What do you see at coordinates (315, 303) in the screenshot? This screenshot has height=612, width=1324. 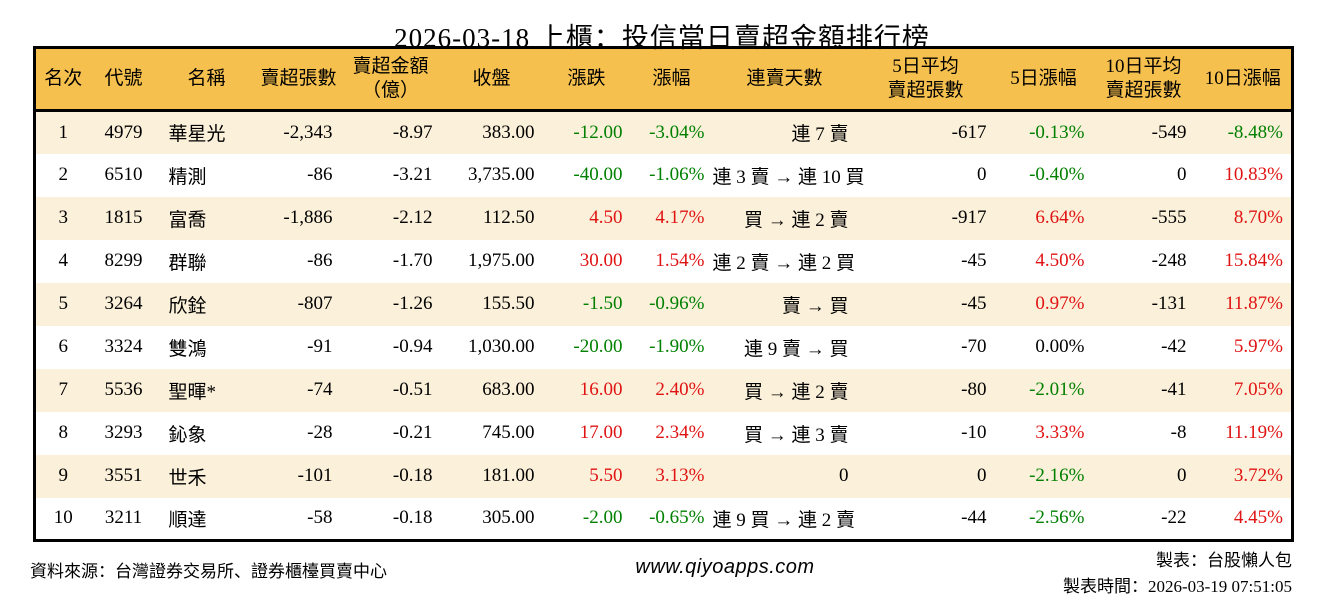 I see `cell-sell_shares: -807` at bounding box center [315, 303].